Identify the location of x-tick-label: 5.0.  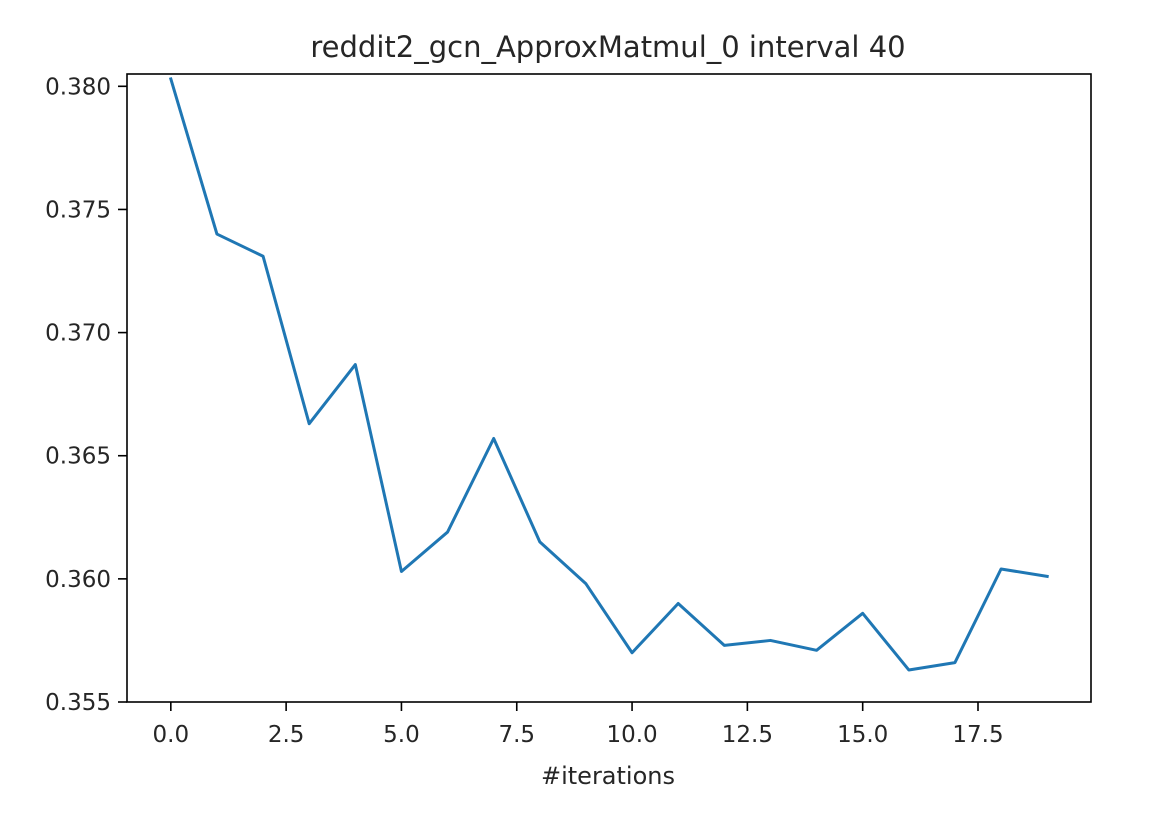
(401, 735).